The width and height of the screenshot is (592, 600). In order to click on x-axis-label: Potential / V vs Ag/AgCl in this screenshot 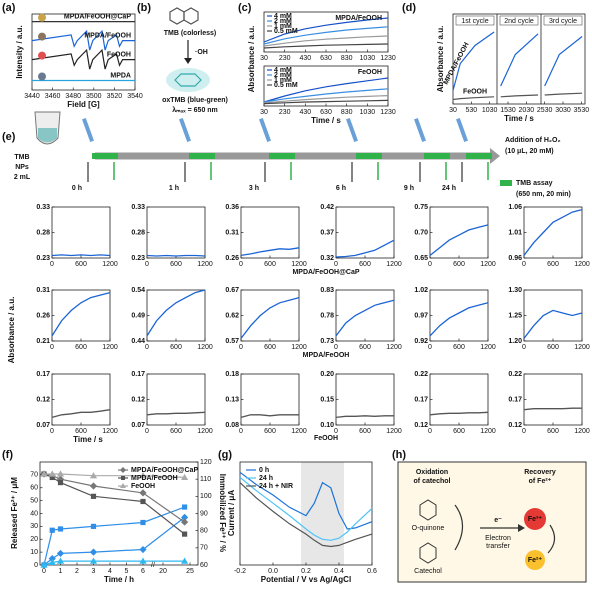, I will do `click(306, 579)`.